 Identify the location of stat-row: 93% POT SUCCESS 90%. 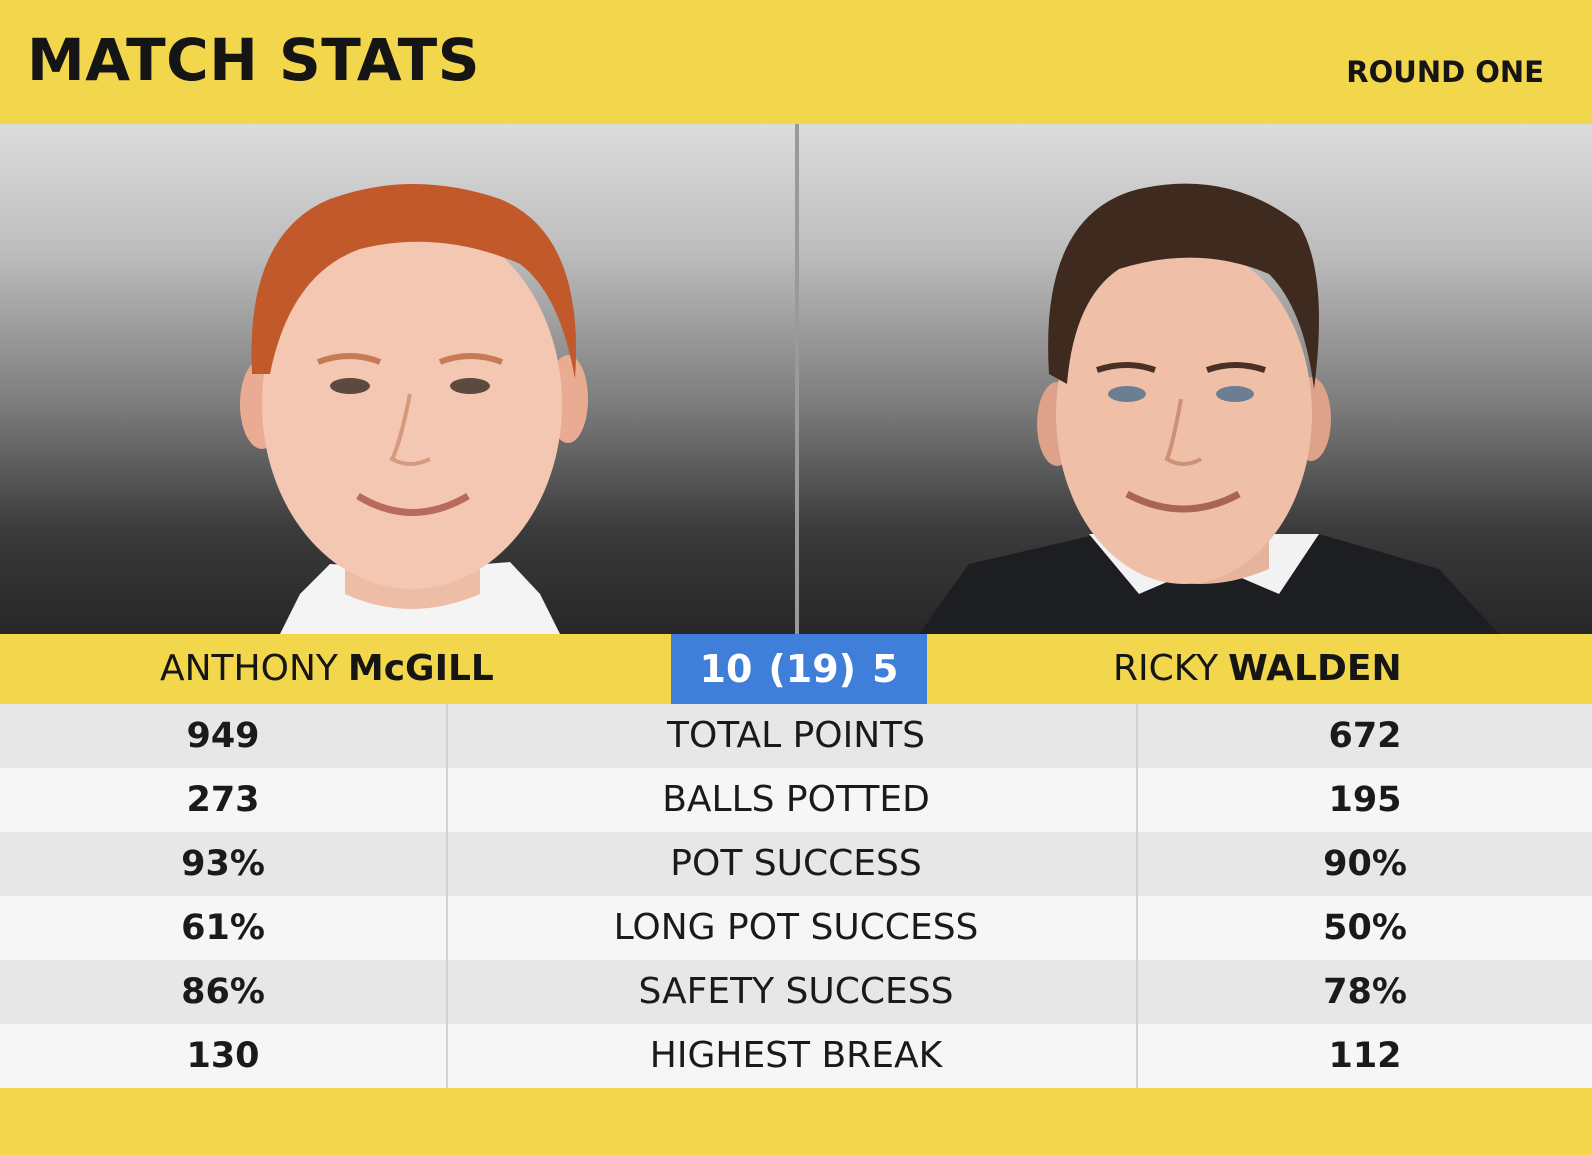
(796, 864).